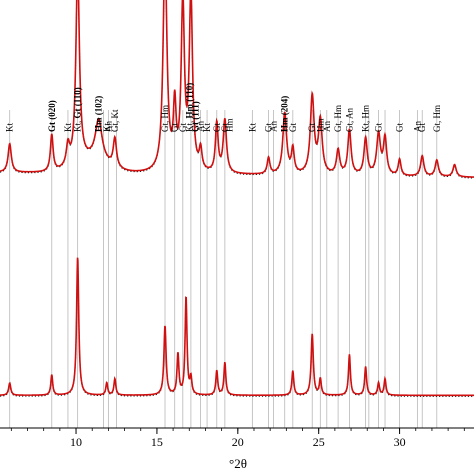 This screenshot has width=474, height=474. What do you see at coordinates (338, 118) in the screenshot?
I see `peak-label-26: Gt, Hm` at bounding box center [338, 118].